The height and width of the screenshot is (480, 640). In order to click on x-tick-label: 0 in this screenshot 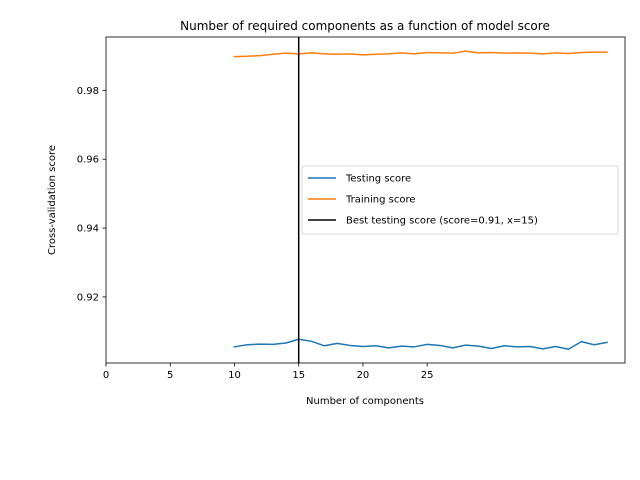, I will do `click(106, 375)`.